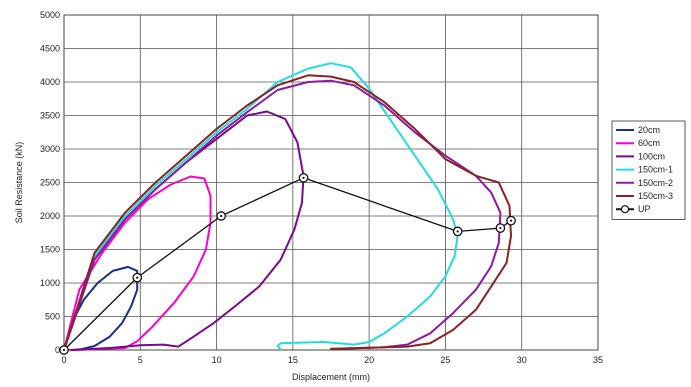 The height and width of the screenshot is (387, 691). What do you see at coordinates (651, 156) in the screenshot?
I see `legend-label: 100cm` at bounding box center [651, 156].